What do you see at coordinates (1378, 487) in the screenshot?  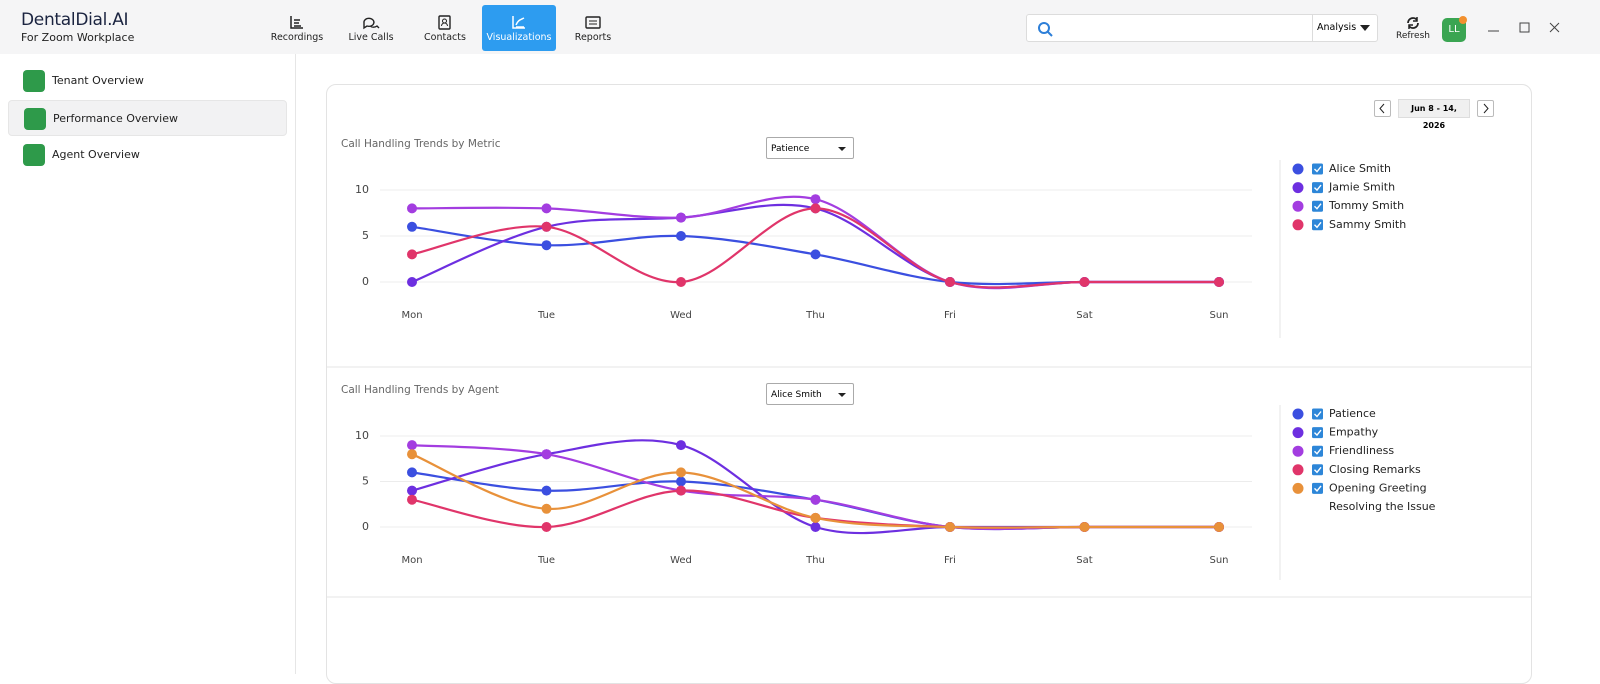 I see `legend-label: Opening Greeting` at bounding box center [1378, 487].